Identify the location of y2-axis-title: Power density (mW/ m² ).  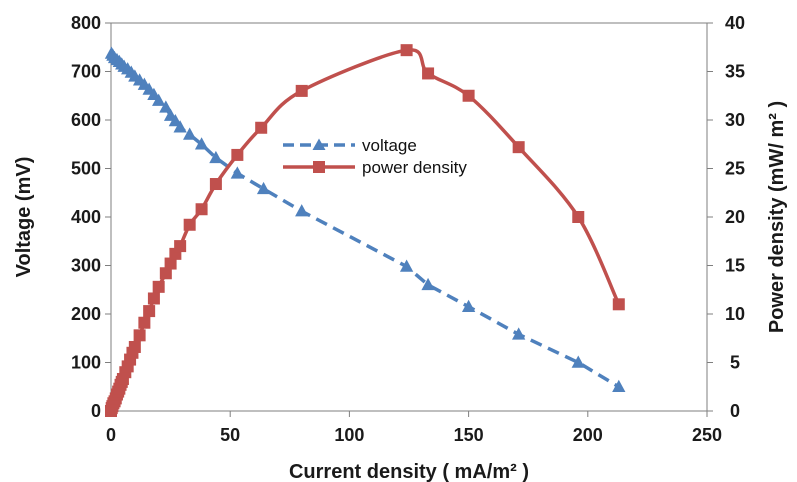
(777, 217).